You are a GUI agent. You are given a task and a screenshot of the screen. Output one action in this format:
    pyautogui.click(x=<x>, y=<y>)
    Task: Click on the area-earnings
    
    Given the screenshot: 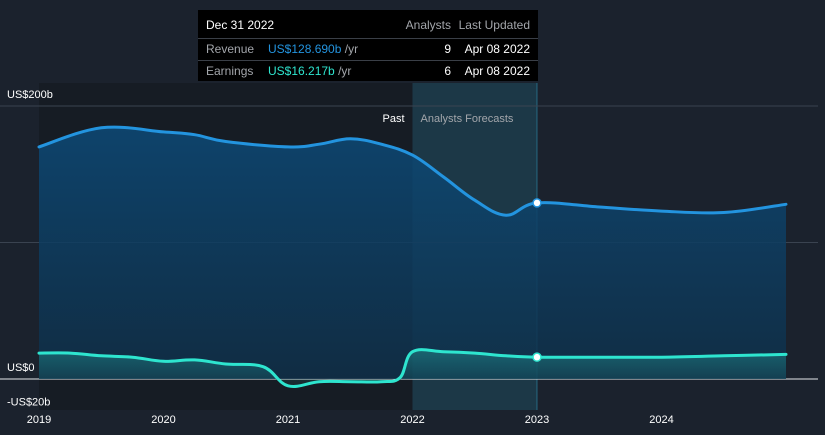 What is the action you would take?
    pyautogui.click(x=412, y=368)
    